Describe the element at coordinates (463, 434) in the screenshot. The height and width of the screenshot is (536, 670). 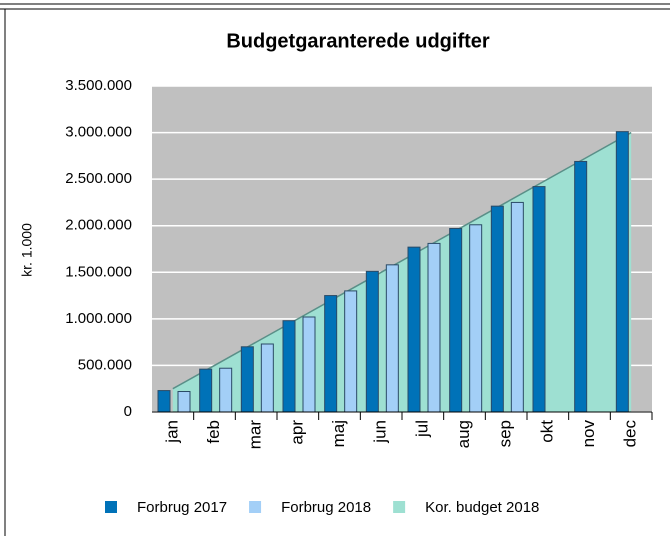
I see `x-tick-label: aug` at that location.